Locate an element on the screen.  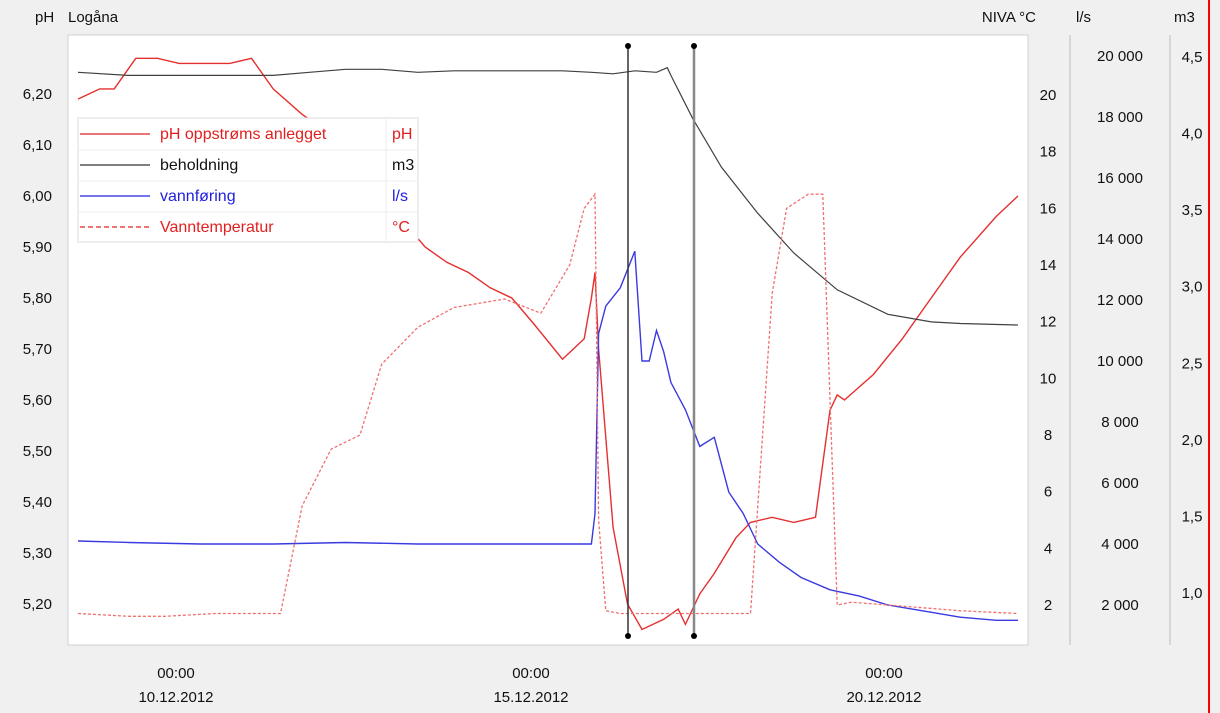
volume-tick-label: 3,0 is located at coordinates (1192, 287).